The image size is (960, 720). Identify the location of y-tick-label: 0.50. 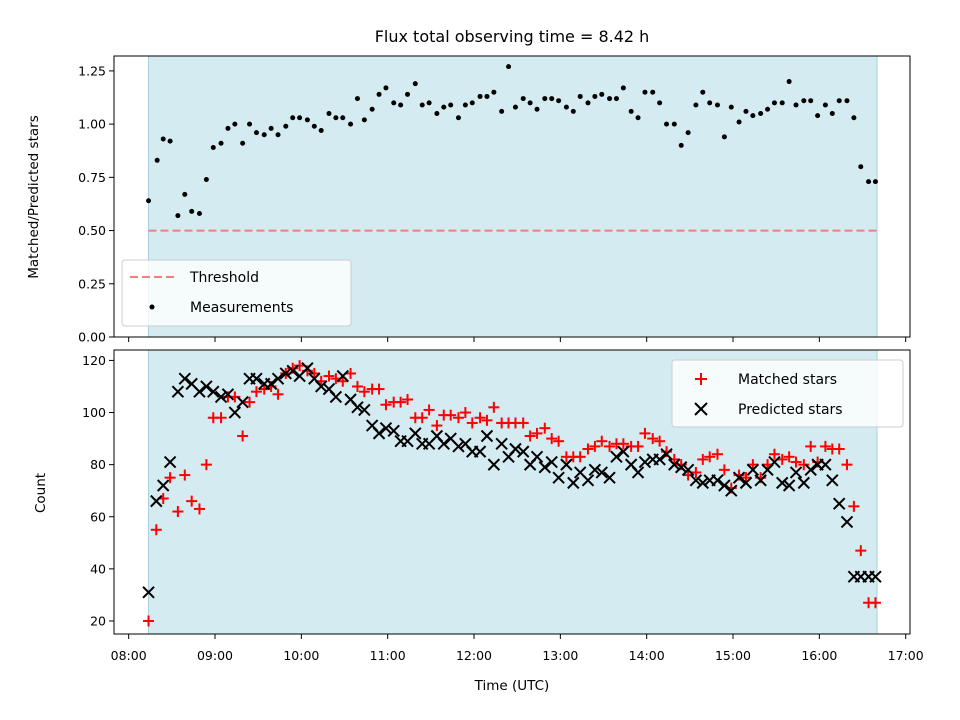
(92, 230).